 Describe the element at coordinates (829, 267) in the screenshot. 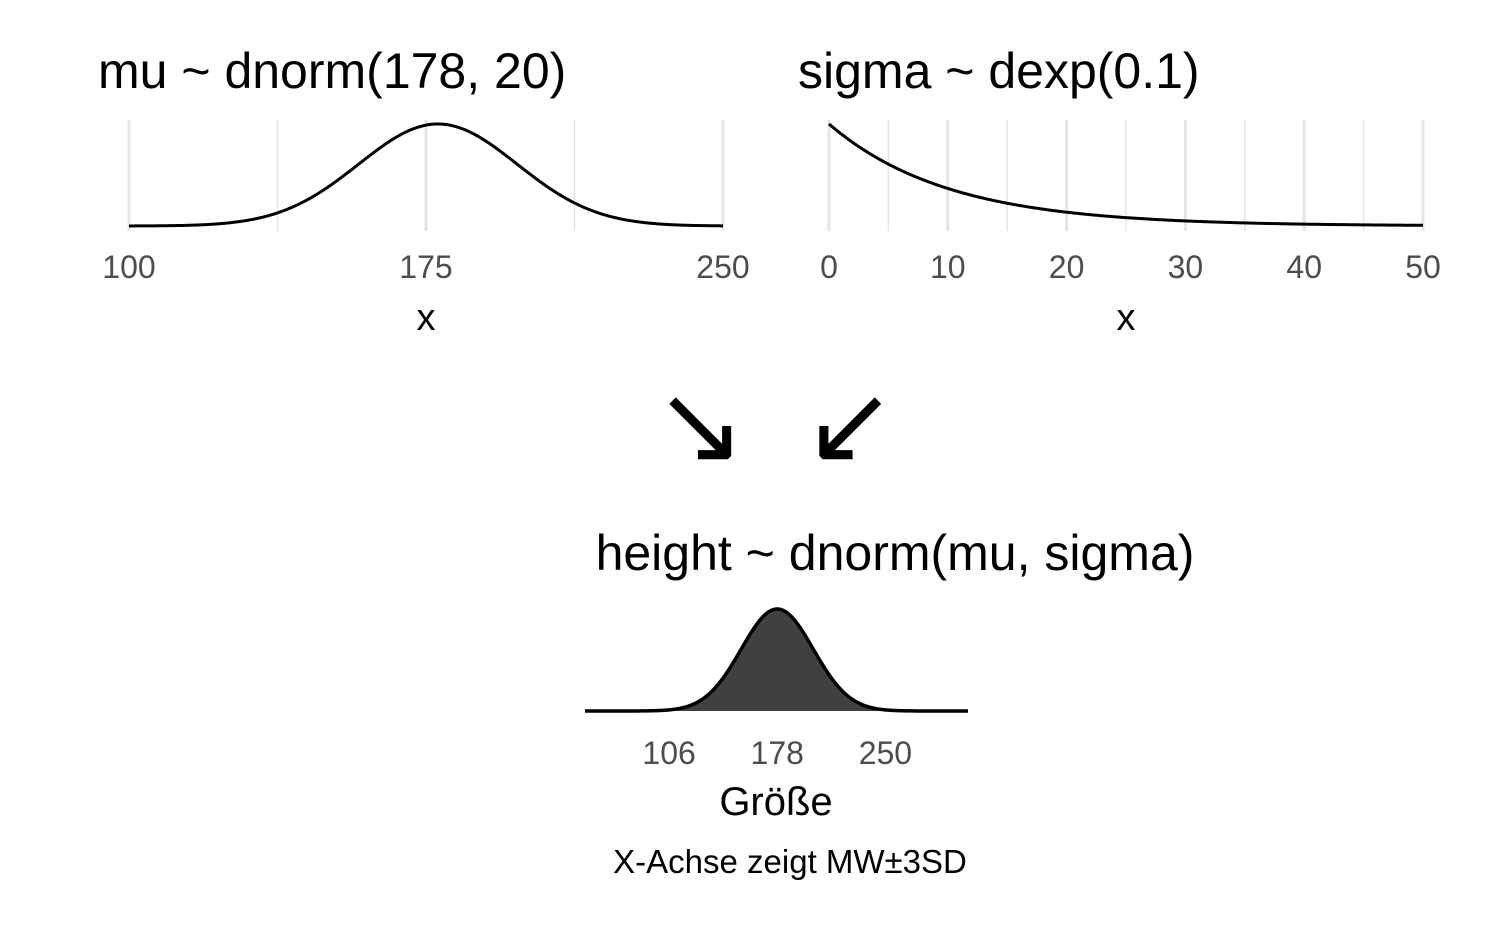

I see `x-tick-label: 0` at that location.